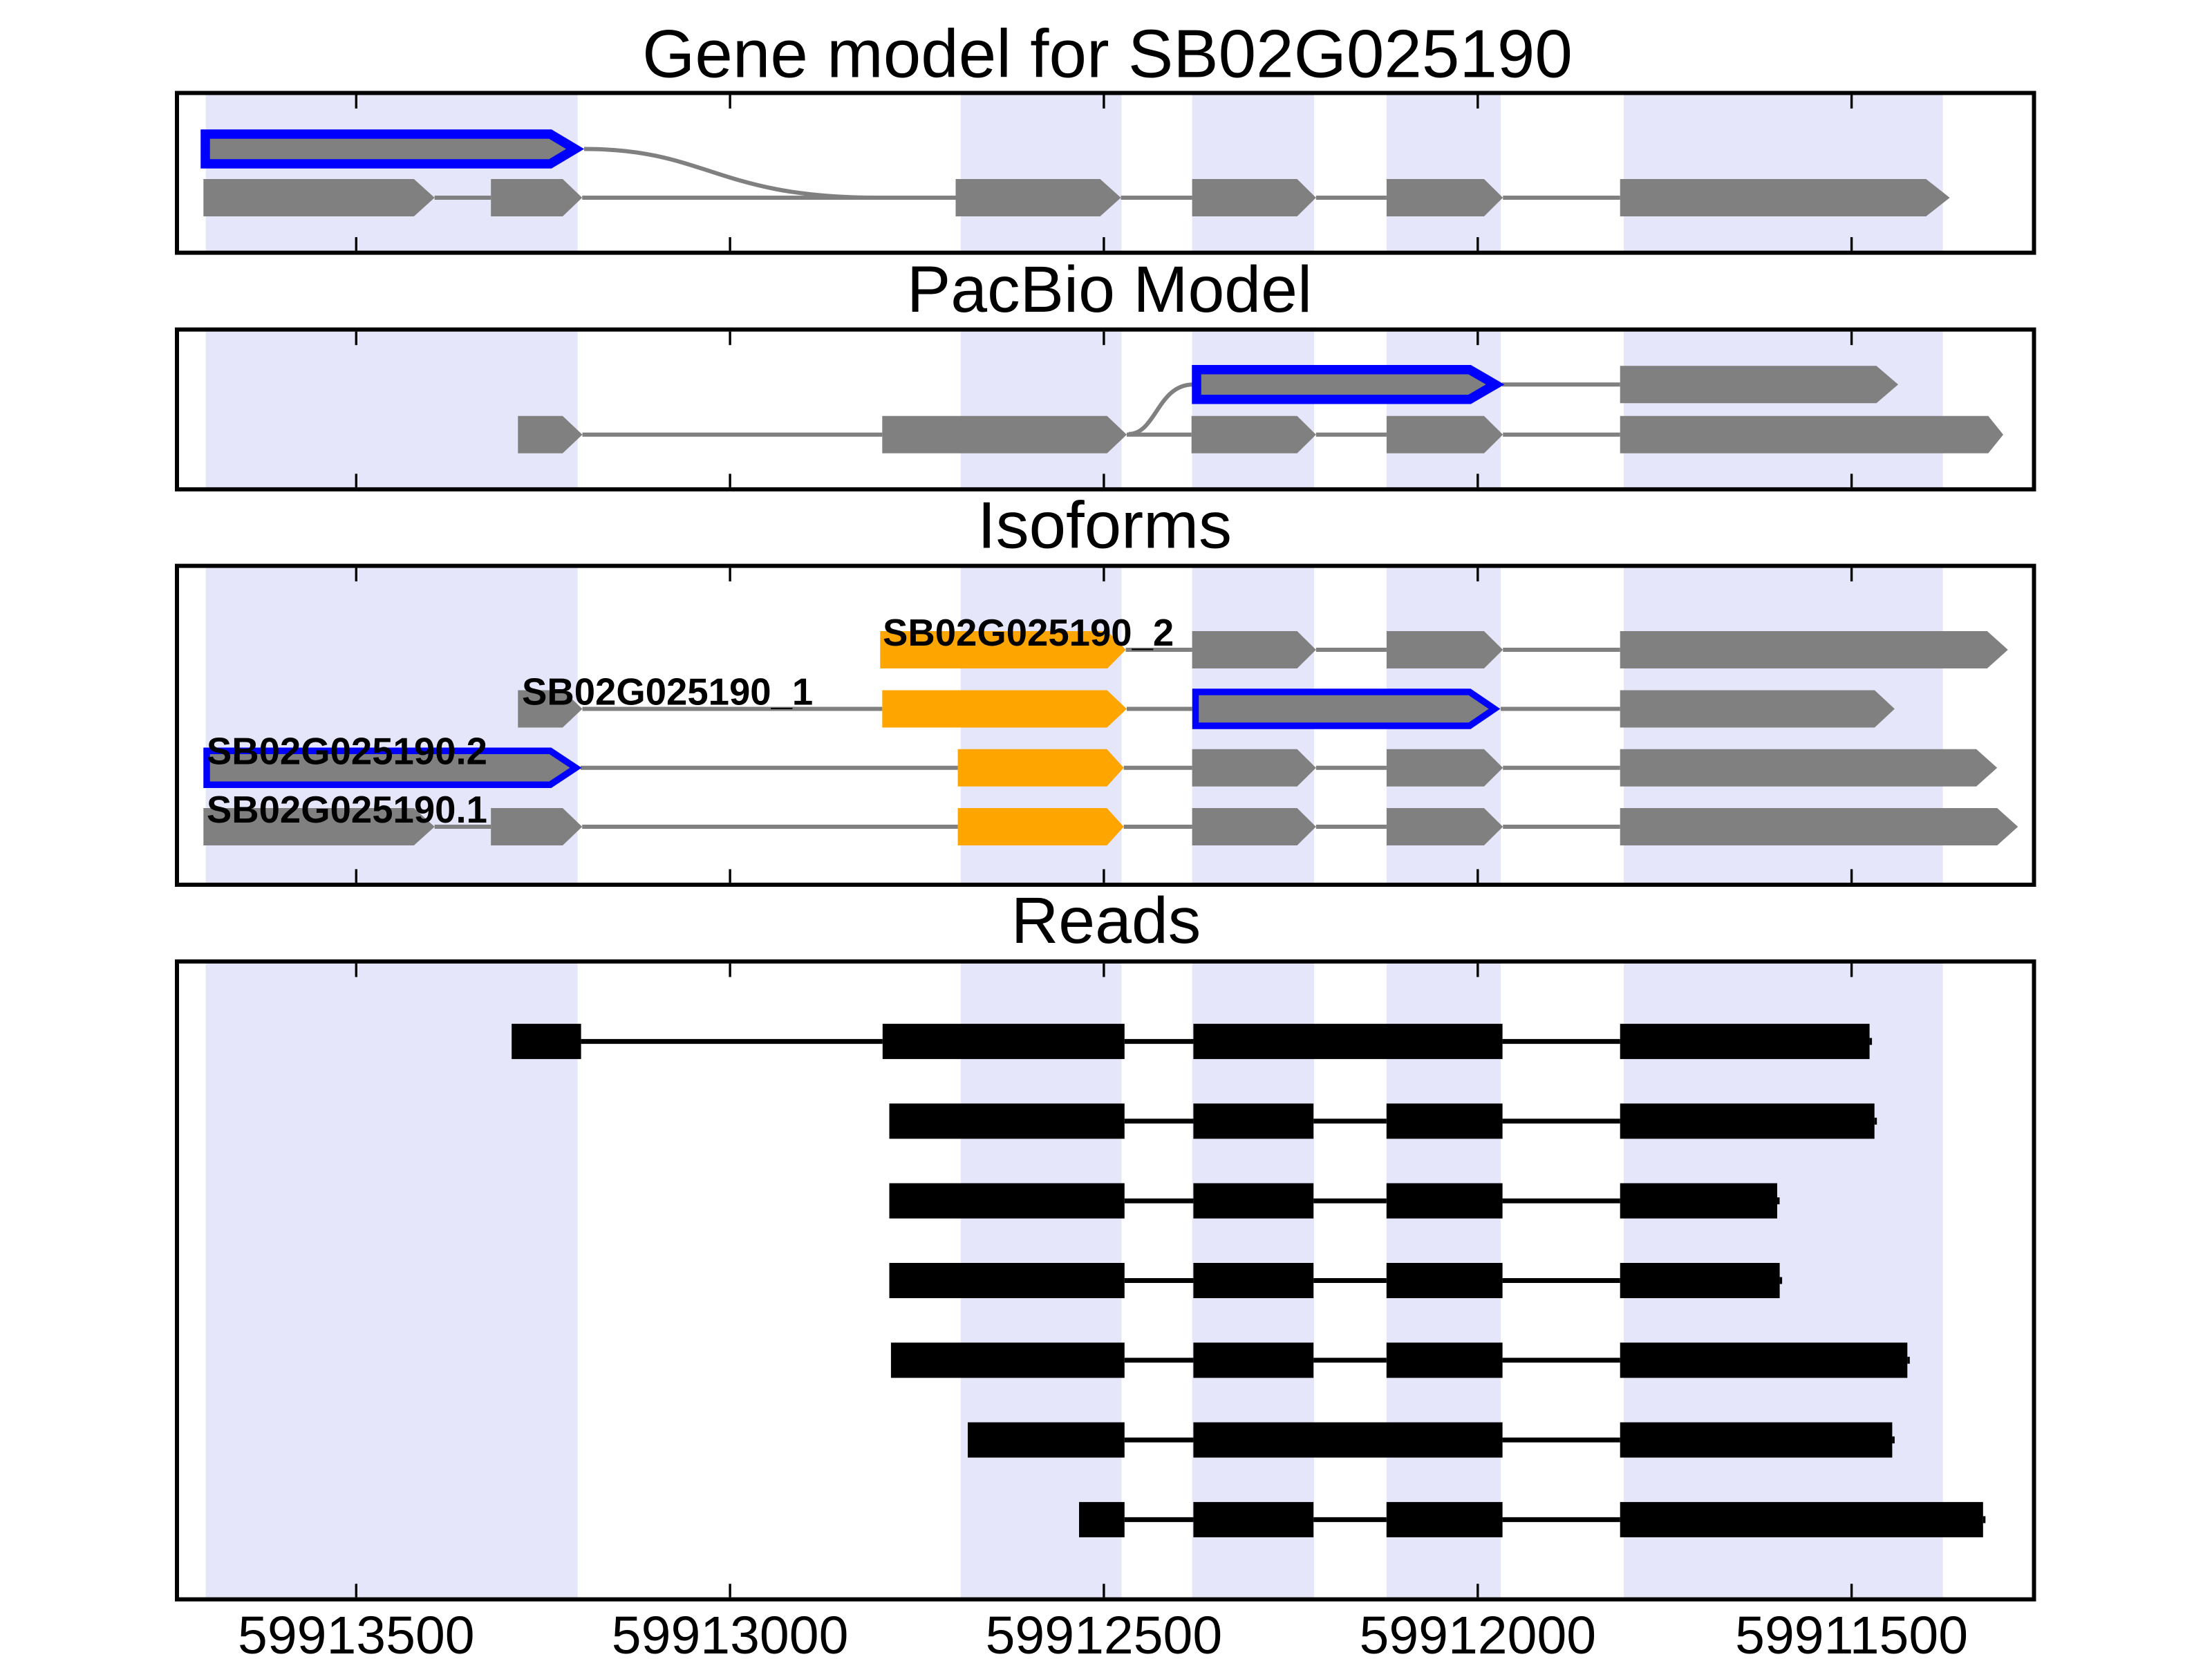 The height and width of the screenshot is (1659, 2212). What do you see at coordinates (1851, 1633) in the screenshot?
I see `svg-text: 59911500` at bounding box center [1851, 1633].